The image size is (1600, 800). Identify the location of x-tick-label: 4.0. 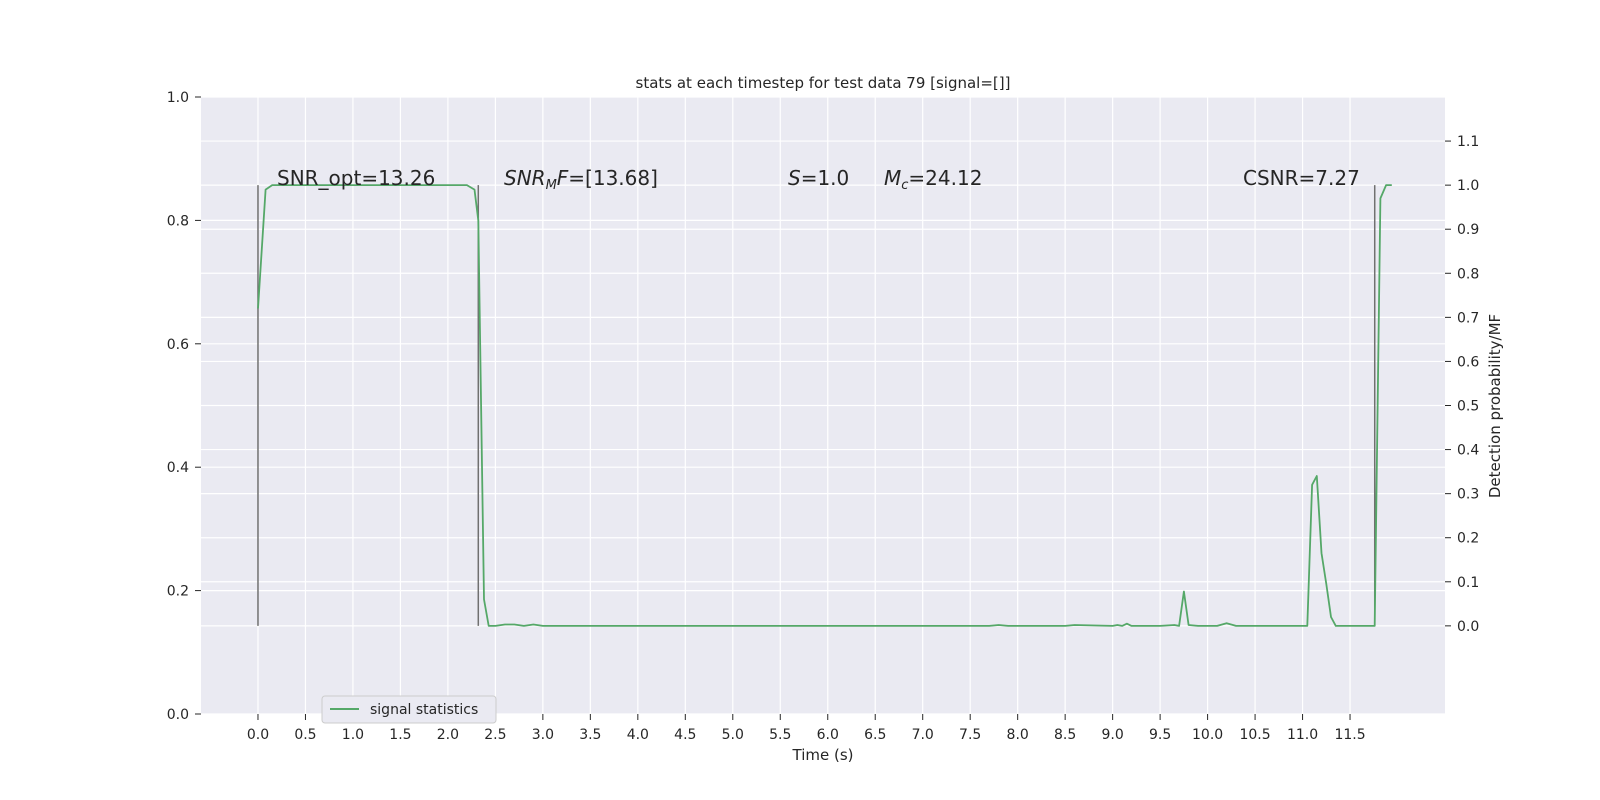
(638, 735).